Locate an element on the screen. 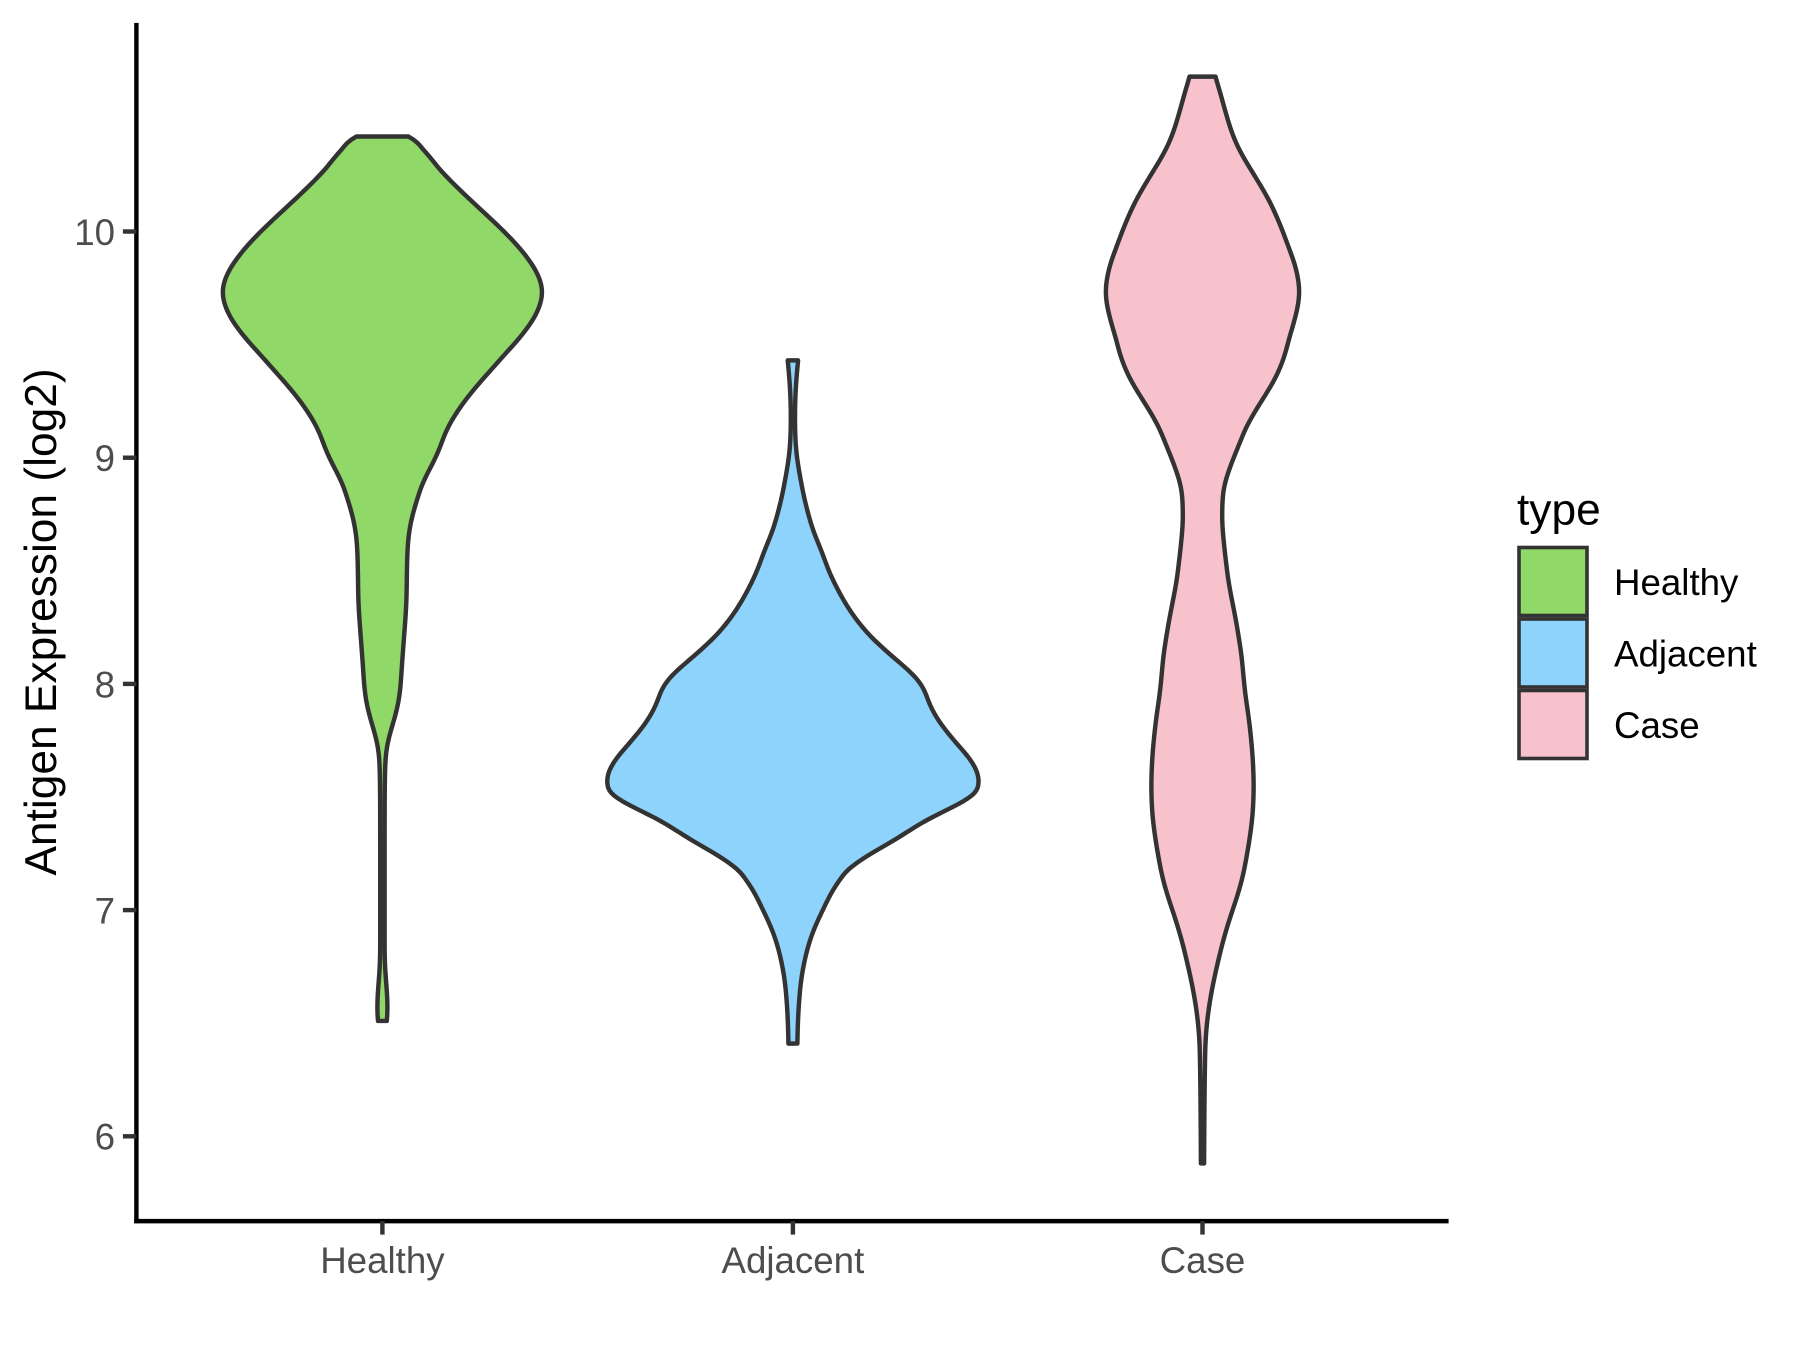 This screenshot has height=1350, width=1800. svg-text: 6 is located at coordinates (105, 1137).